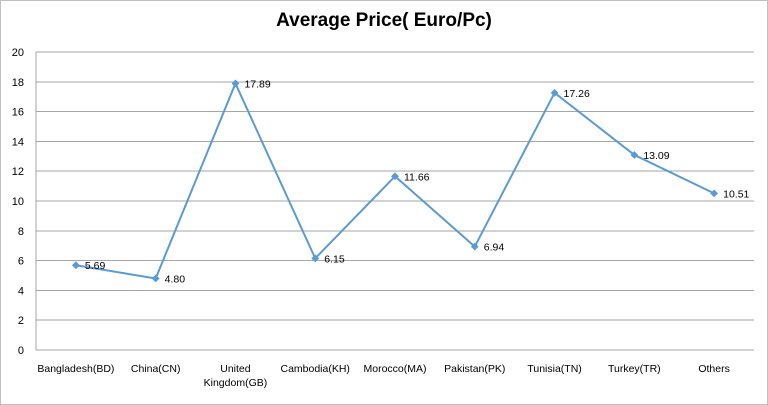 This screenshot has width=768, height=405. What do you see at coordinates (384, 20) in the screenshot?
I see `chart-title: Average Price( Euro/Pc)` at bounding box center [384, 20].